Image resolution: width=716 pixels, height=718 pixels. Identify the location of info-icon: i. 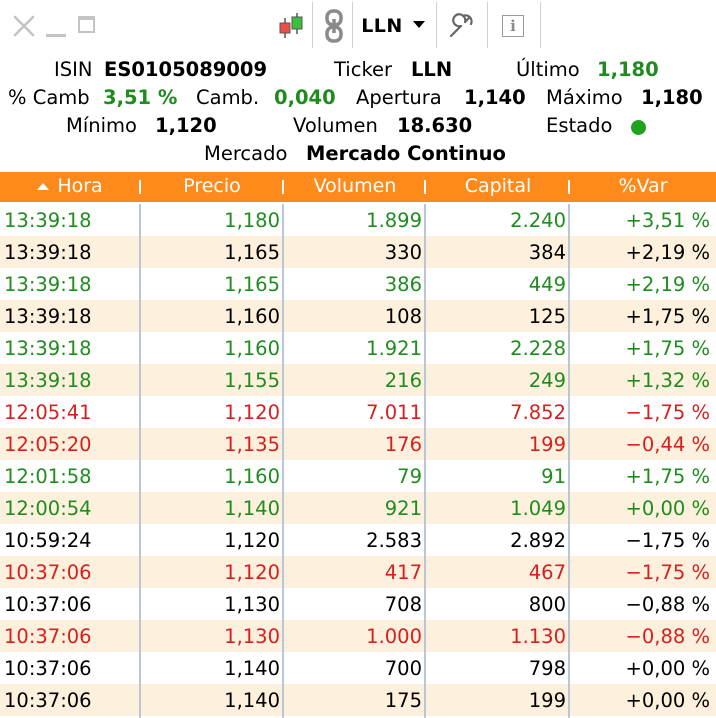
(513, 26).